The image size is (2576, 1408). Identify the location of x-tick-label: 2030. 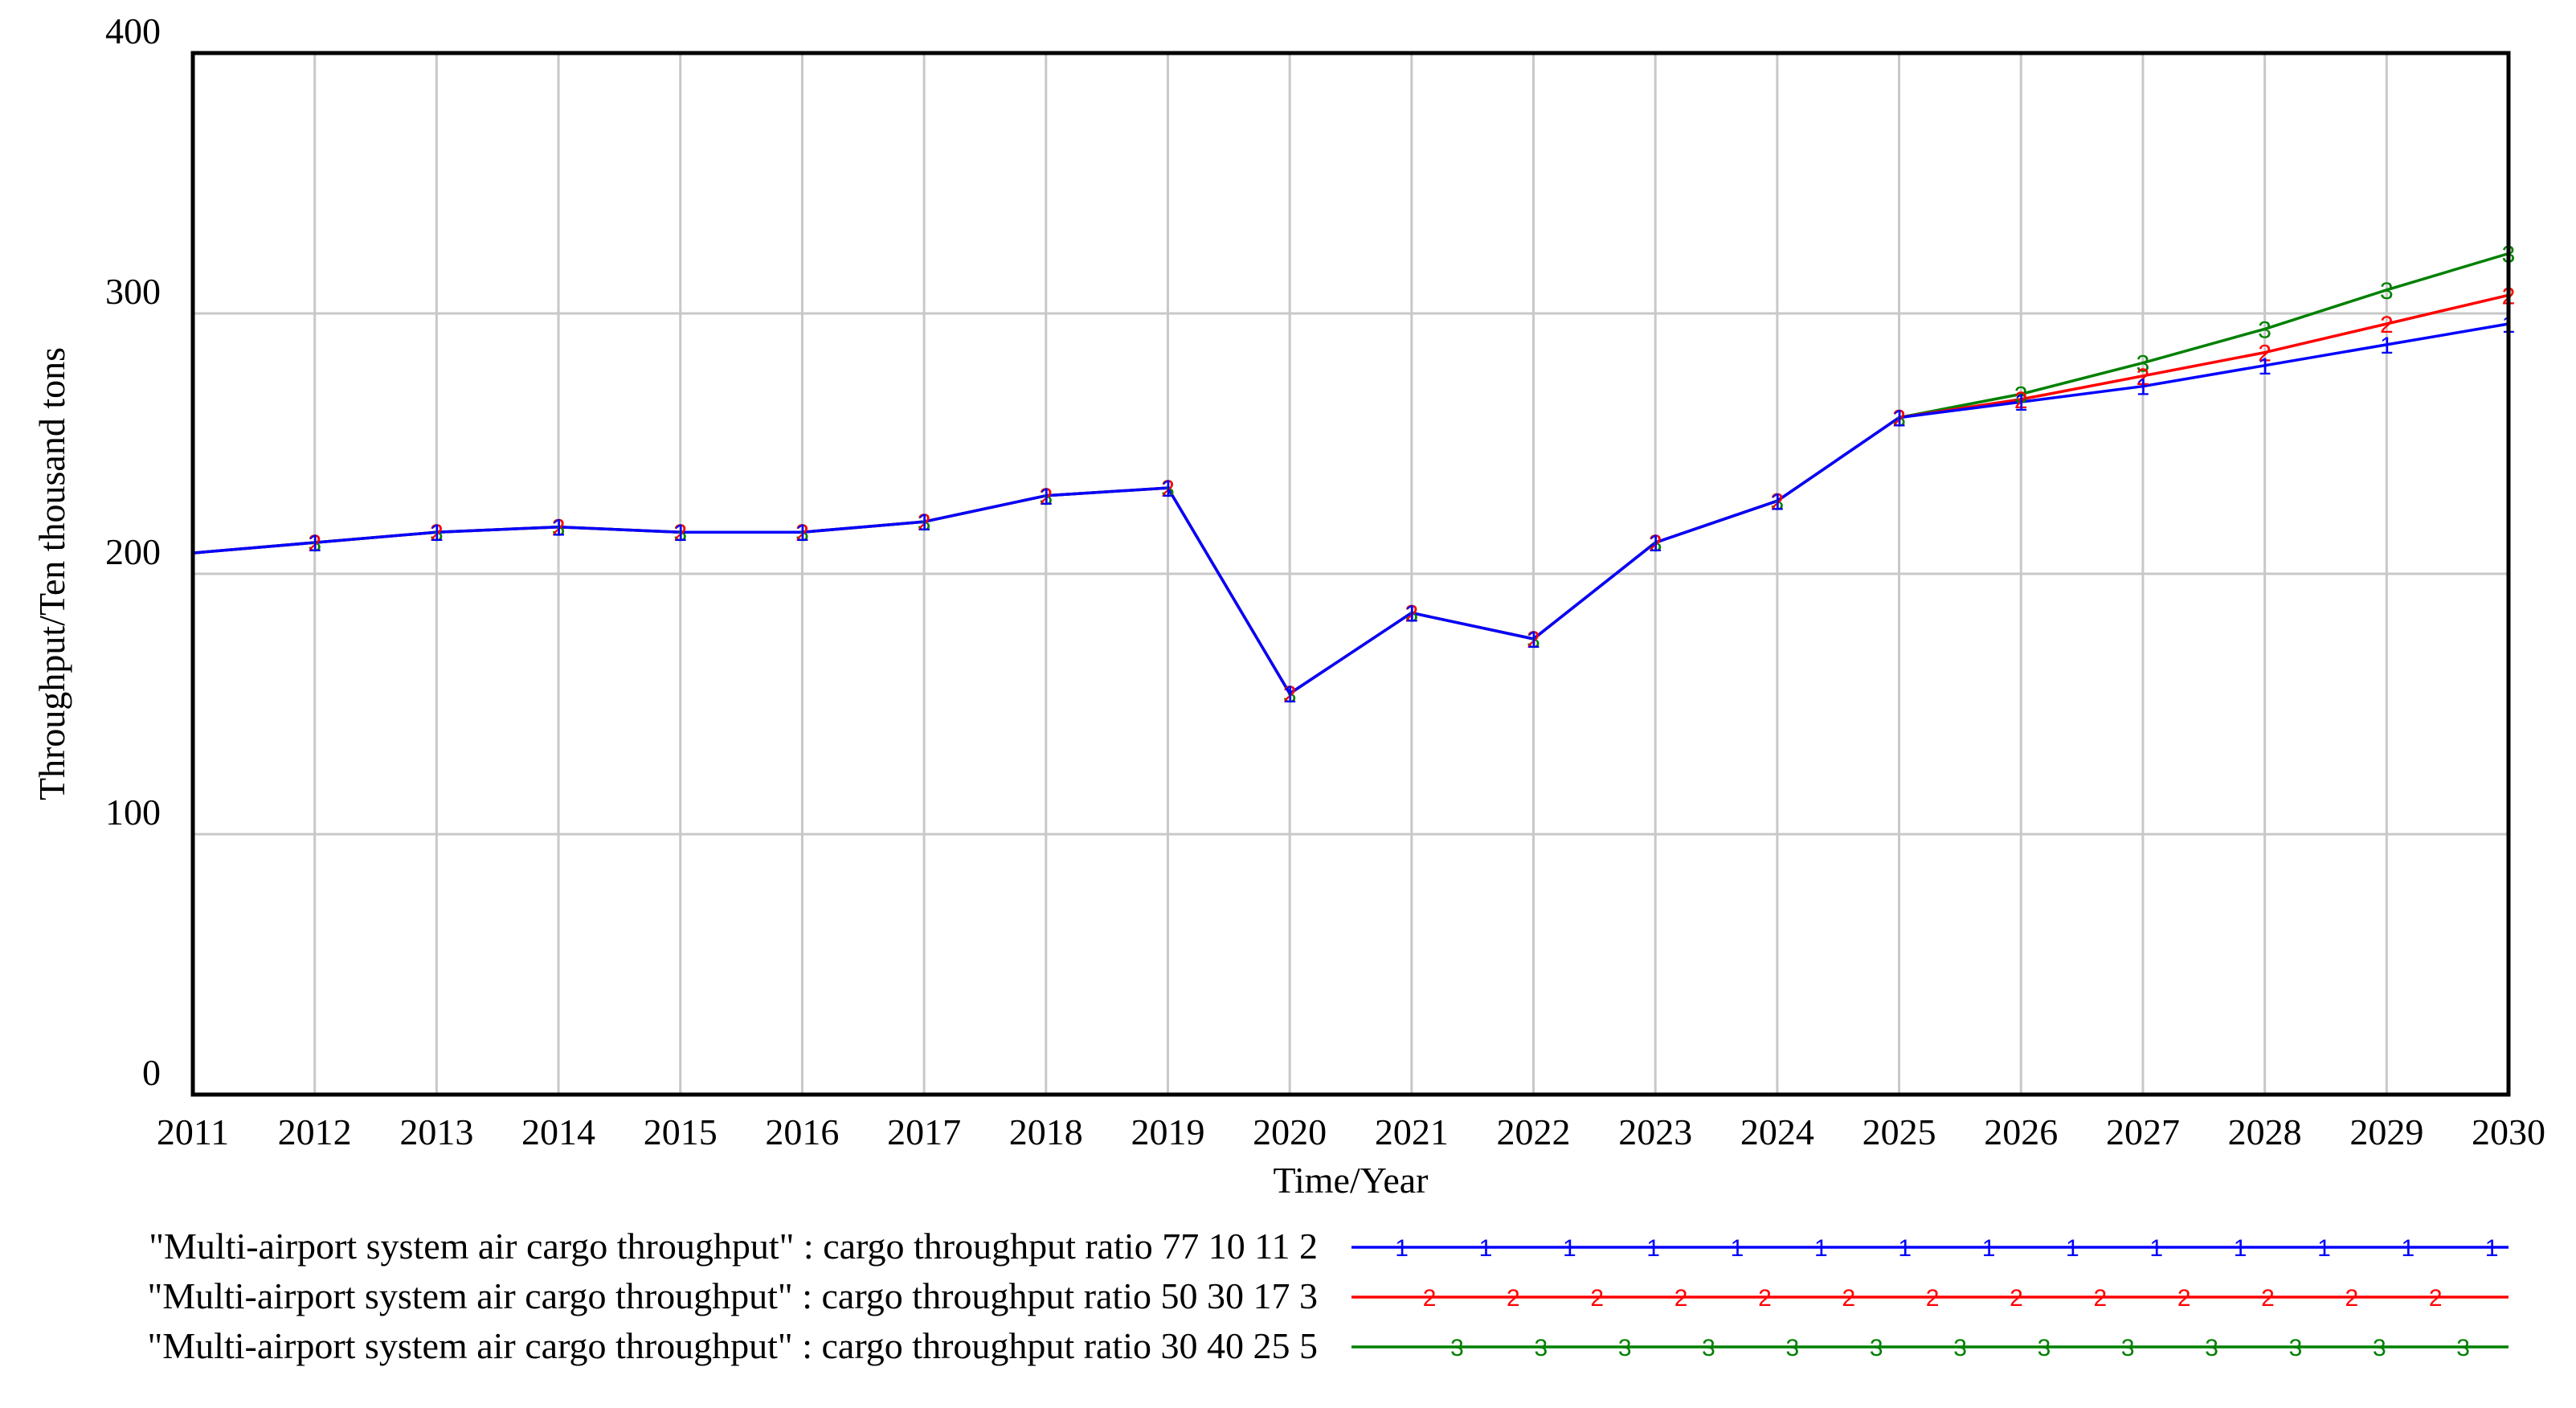
(2508, 1131).